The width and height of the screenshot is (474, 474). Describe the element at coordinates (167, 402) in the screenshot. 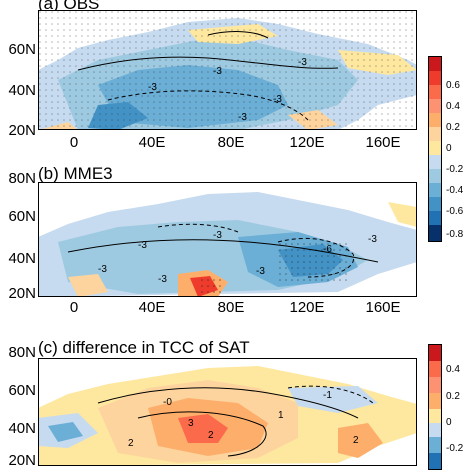

I see `contour-label: -0` at that location.